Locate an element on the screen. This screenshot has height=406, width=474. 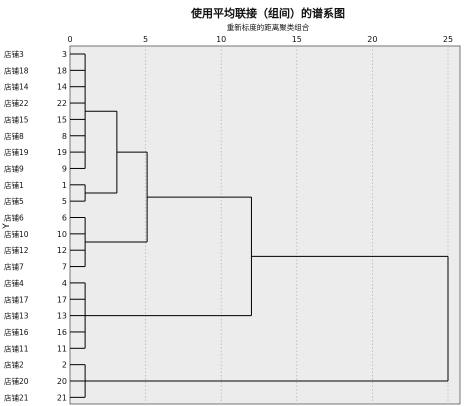
chart-title: 使用平均联接（组间）的谱系图 is located at coordinates (267, 13).